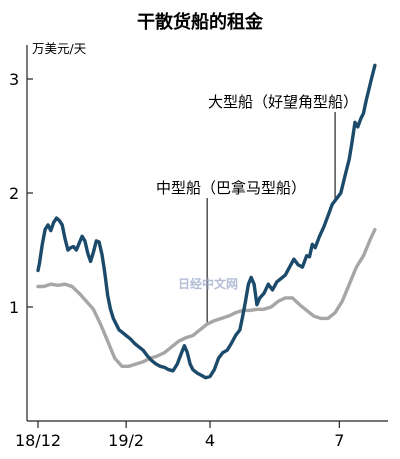 The height and width of the screenshot is (459, 400). What do you see at coordinates (339, 440) in the screenshot?
I see `x-tick-label: 7` at bounding box center [339, 440].